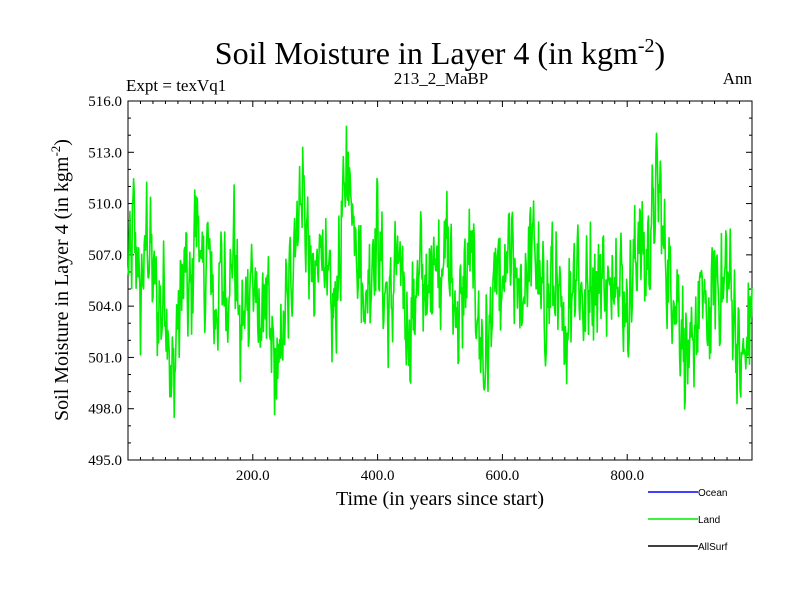 Image resolution: width=800 pixels, height=600 pixels. Describe the element at coordinates (503, 476) in the screenshot. I see `x-tick-label: 600.0` at that location.